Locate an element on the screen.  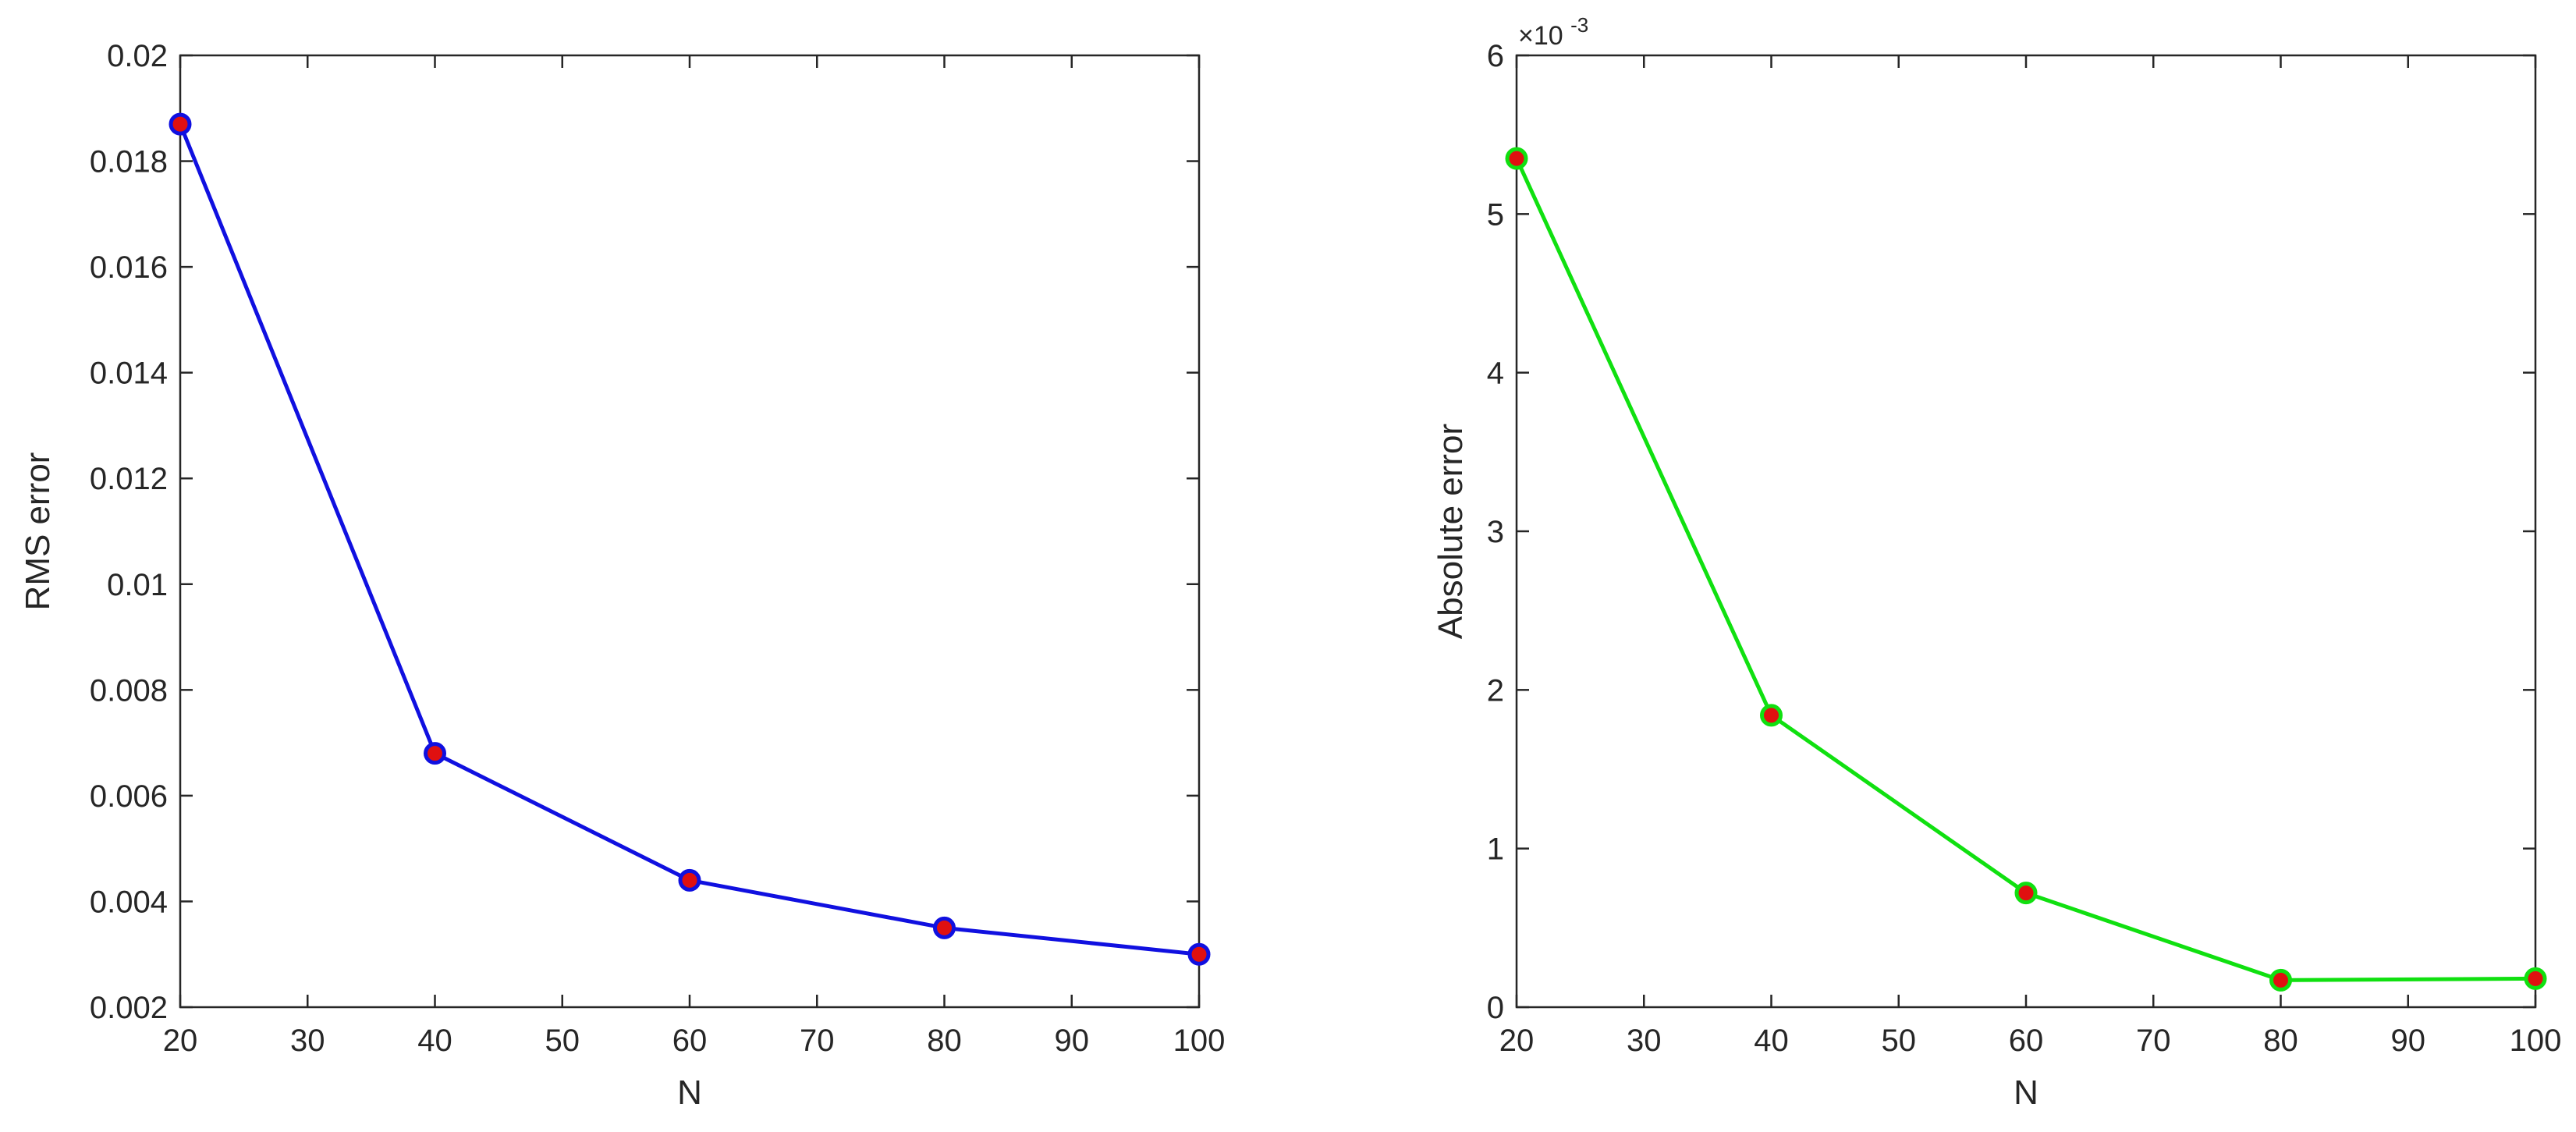
y-tick-label: 2 is located at coordinates (1495, 690).